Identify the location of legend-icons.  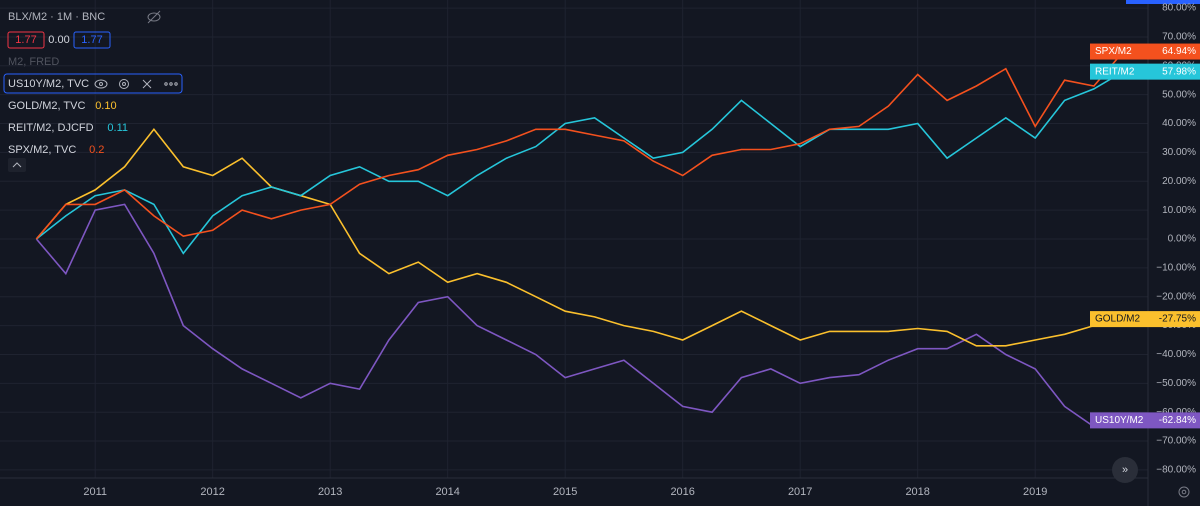
(136, 84).